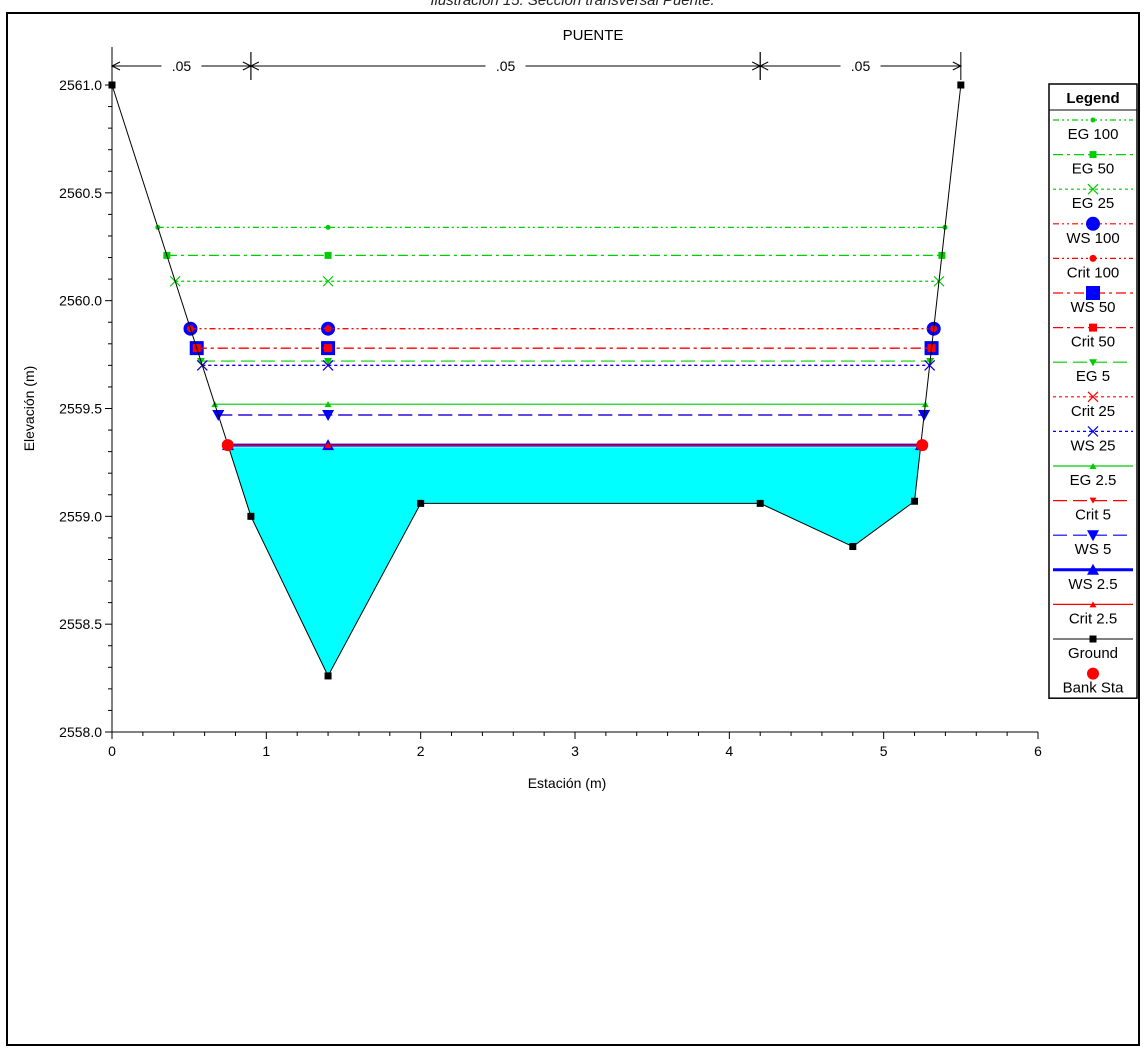 The image size is (1145, 1049). What do you see at coordinates (1092, 584) in the screenshot?
I see `legend-entry-label: WS 2.5` at bounding box center [1092, 584].